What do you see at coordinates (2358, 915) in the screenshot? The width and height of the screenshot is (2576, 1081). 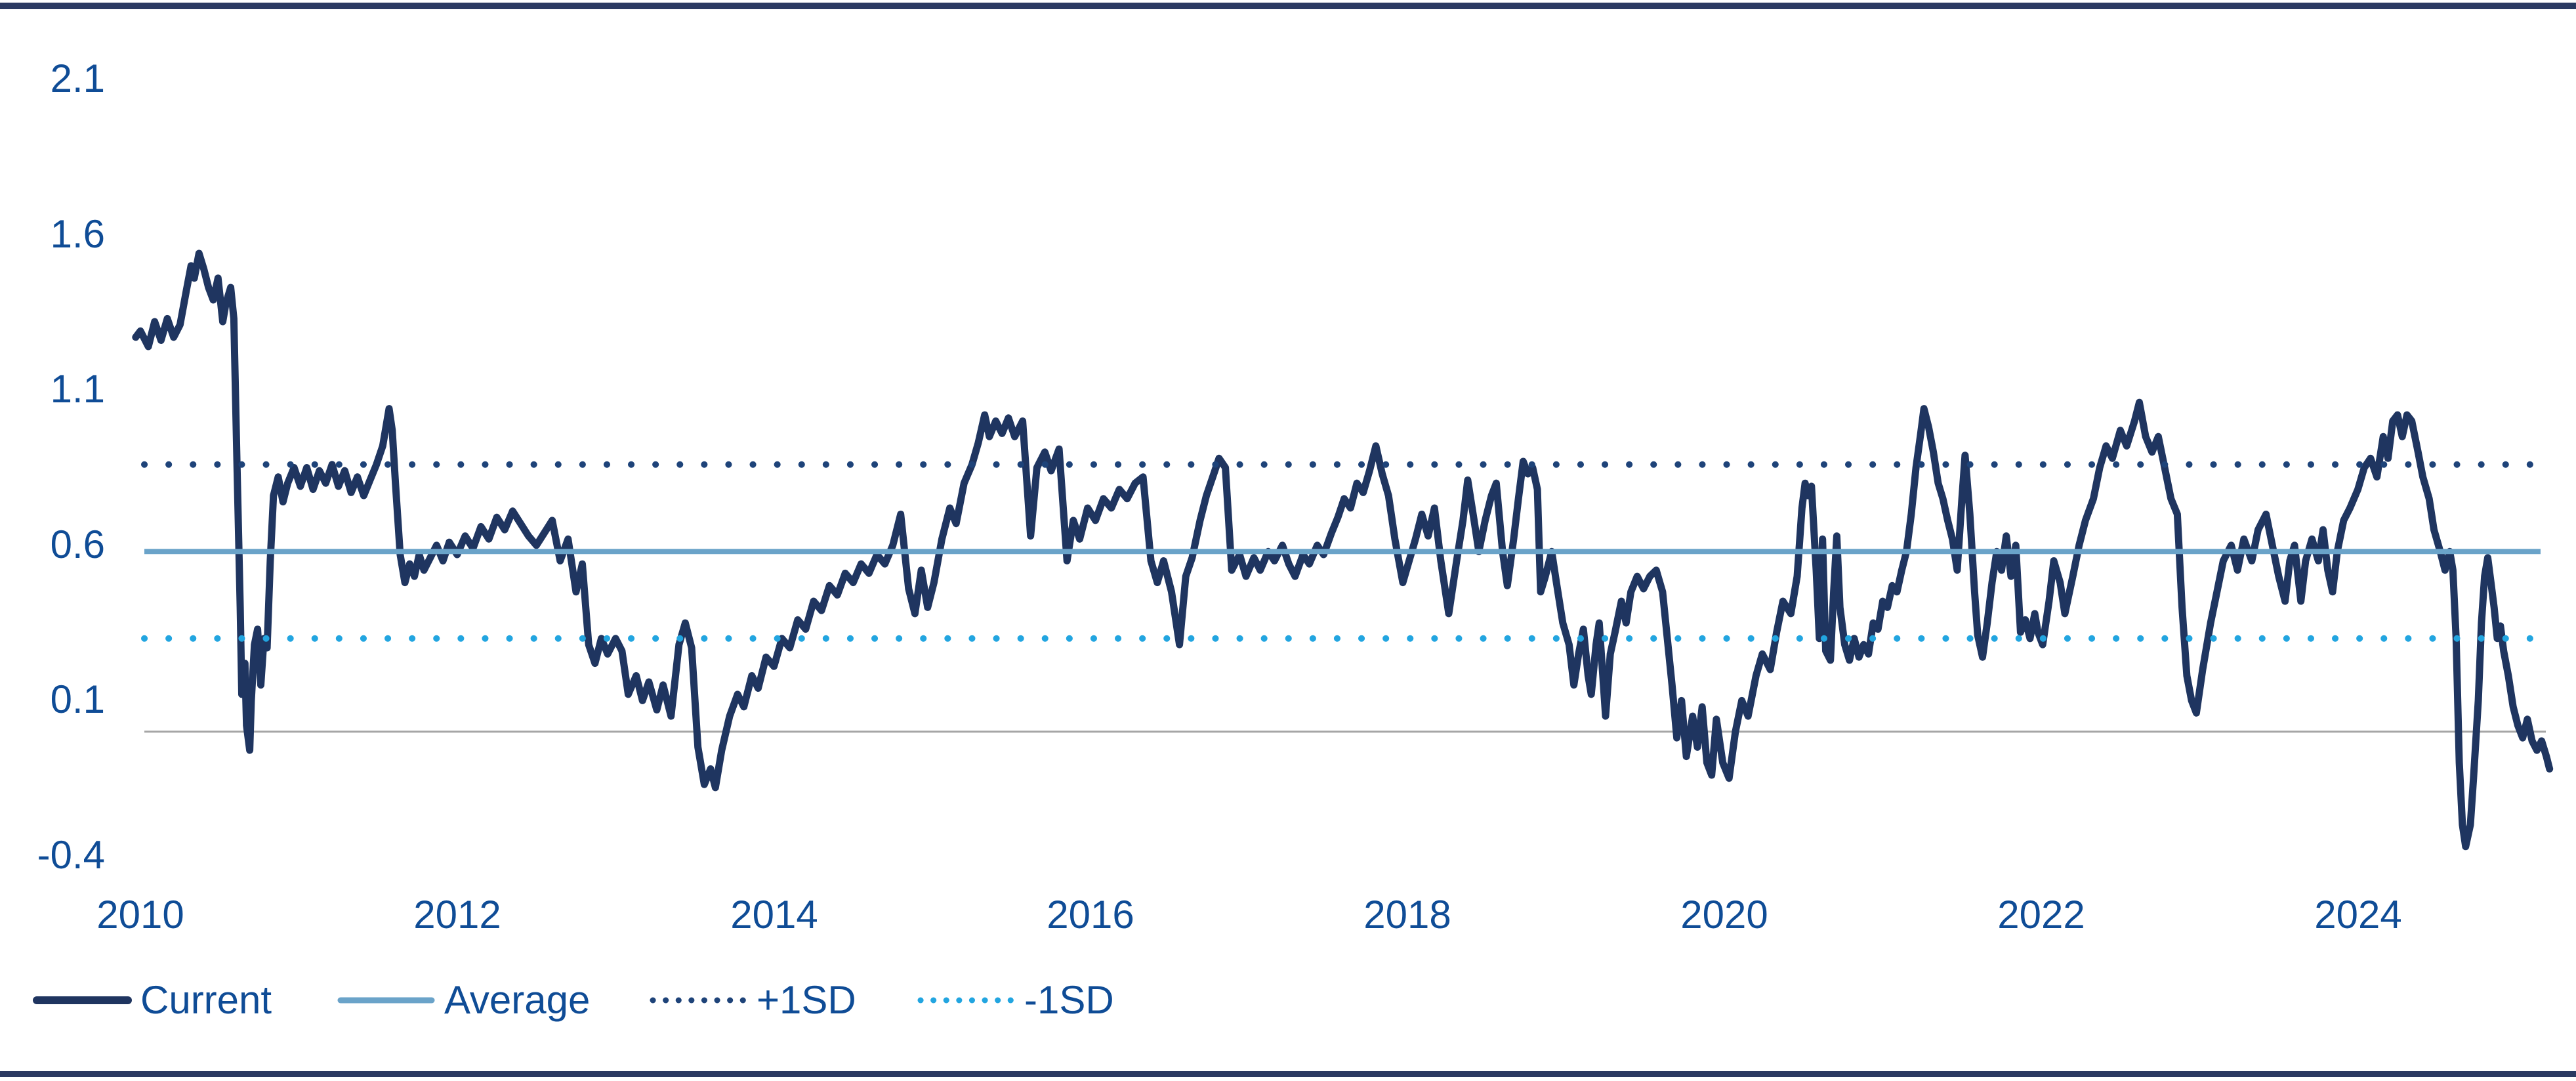 I see `x-tick-label: 2024` at bounding box center [2358, 915].